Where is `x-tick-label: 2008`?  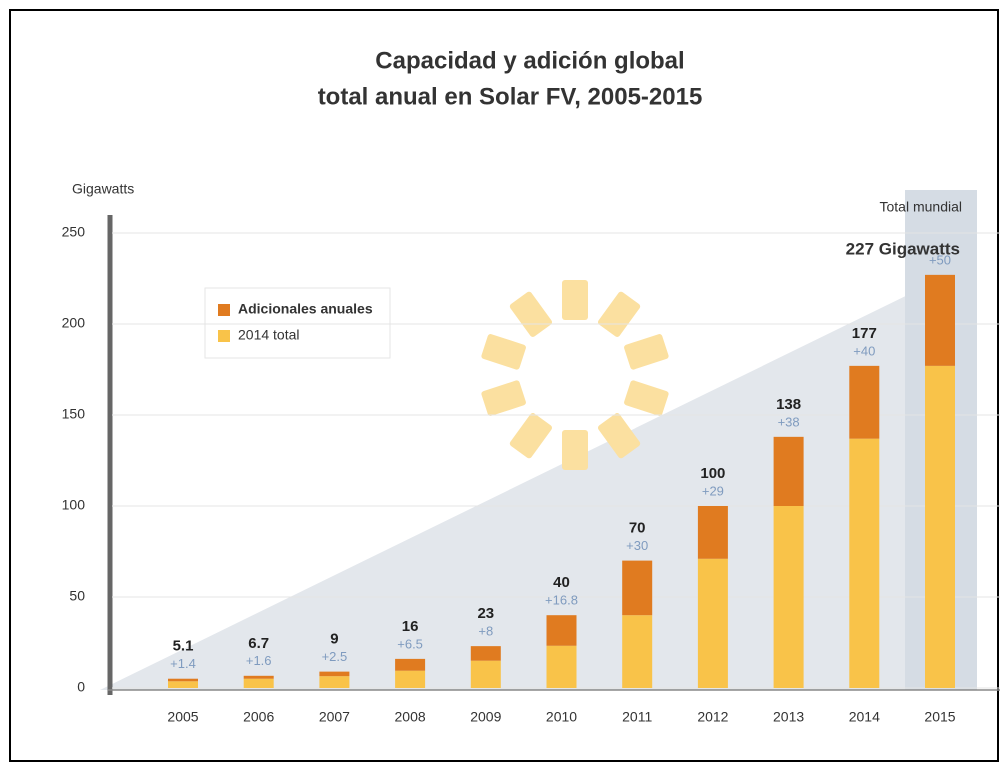 x-tick-label: 2008 is located at coordinates (410, 717).